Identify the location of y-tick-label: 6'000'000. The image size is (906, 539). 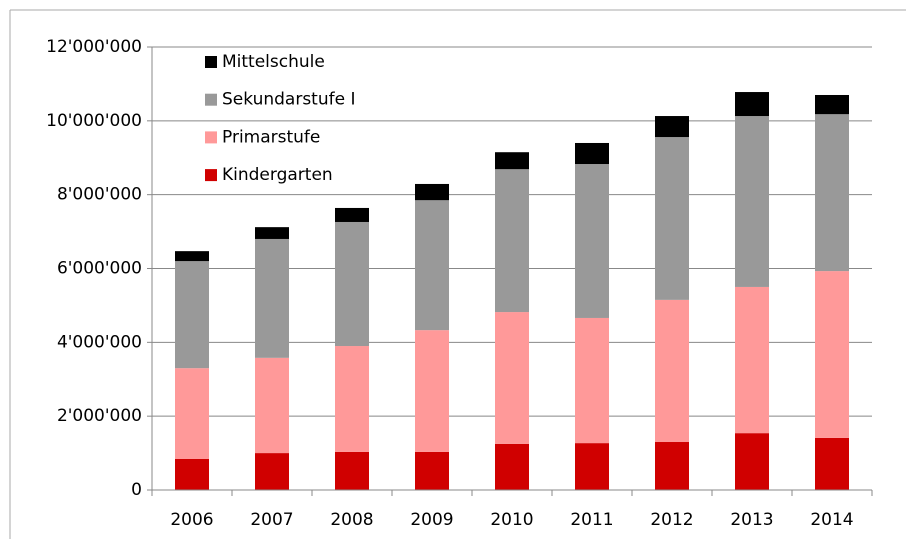
(99, 269).